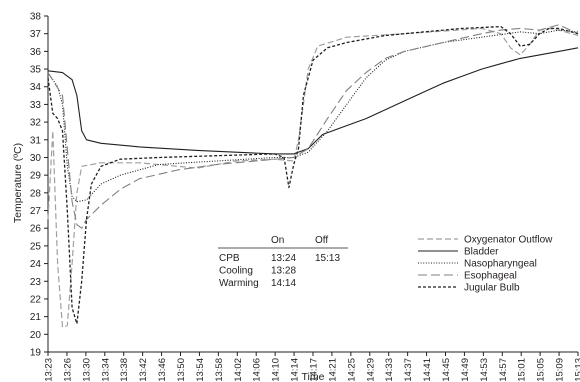  Describe the element at coordinates (124, 370) in the screenshot. I see `x-tick-label: 13:38` at that location.